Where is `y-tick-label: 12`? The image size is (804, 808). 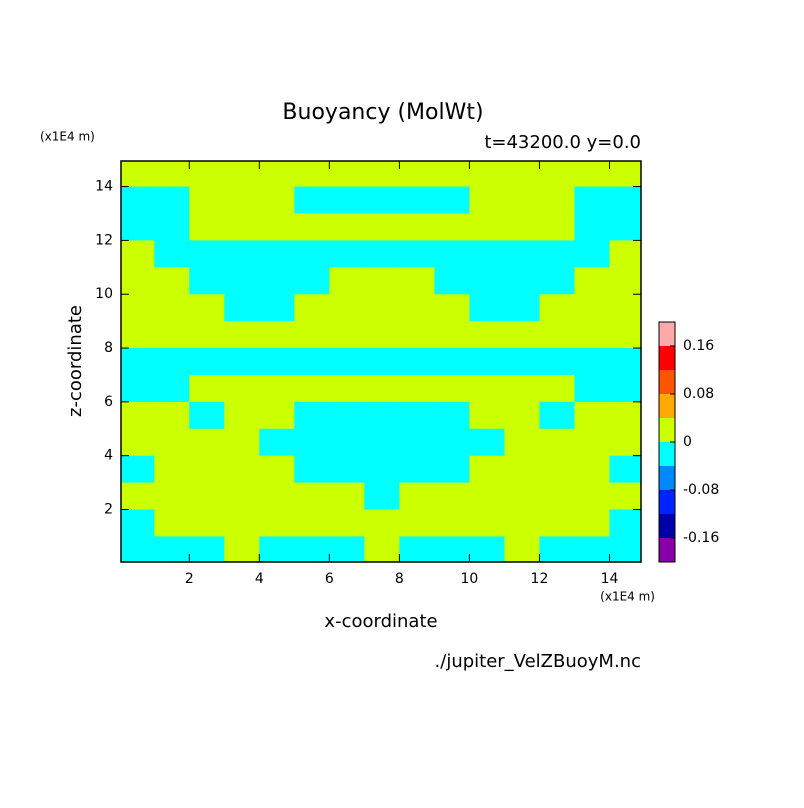
y-tick-label: 12 is located at coordinates (104, 240).